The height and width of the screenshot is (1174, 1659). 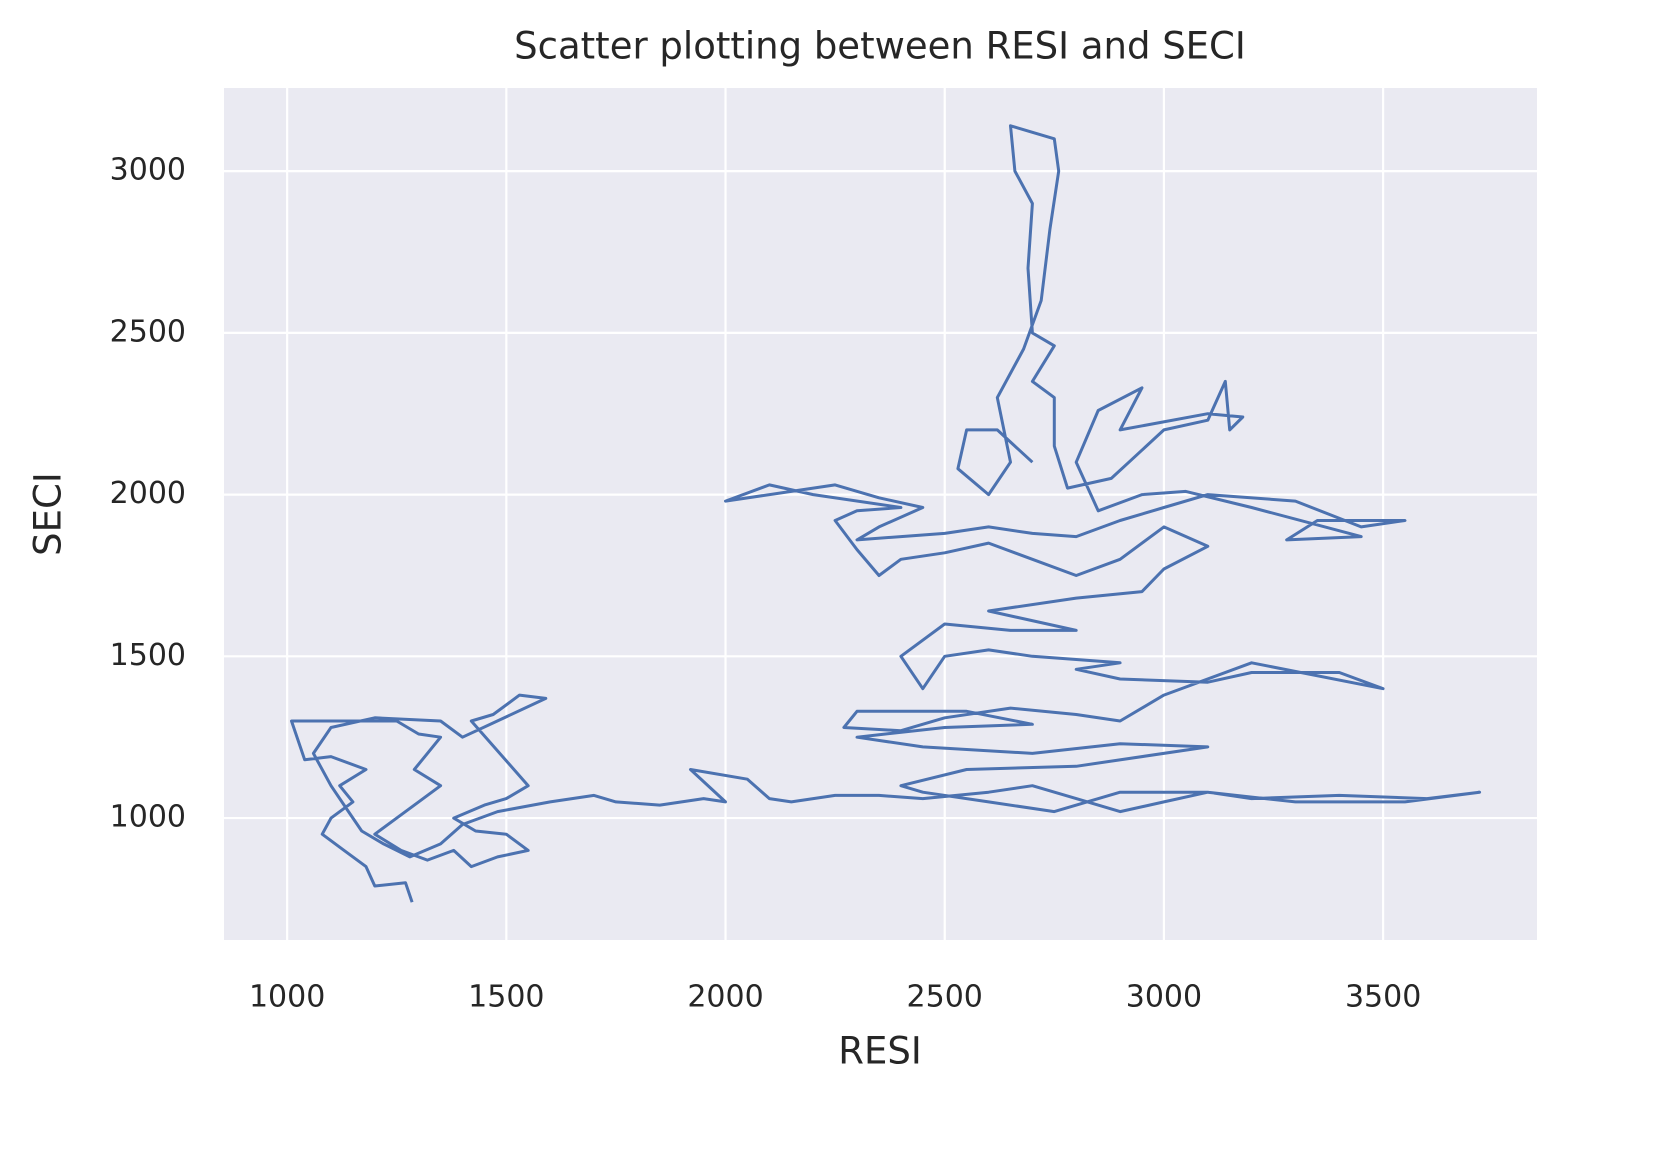 I want to click on y-axis-label: SECI, so click(x=48, y=514).